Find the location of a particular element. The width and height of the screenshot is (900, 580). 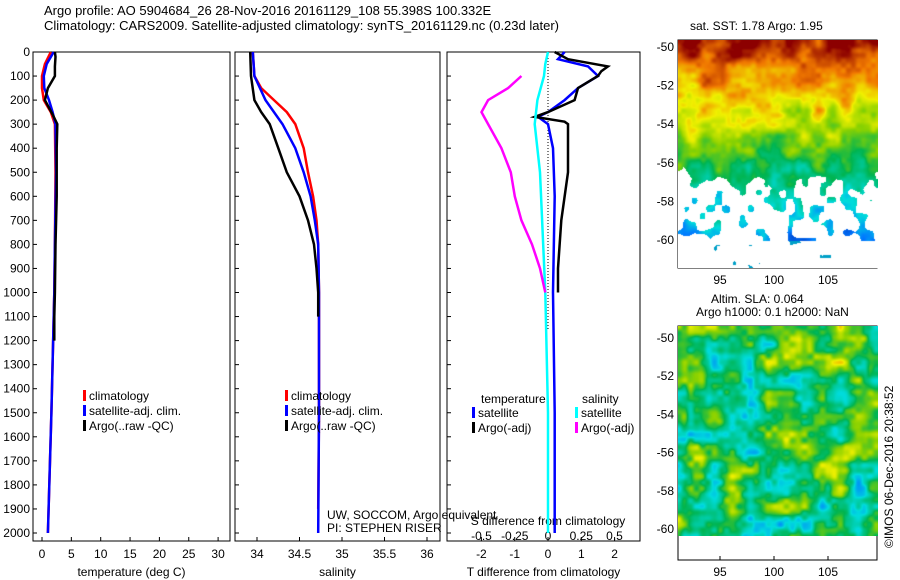

x-tick-label: 36 is located at coordinates (427, 554).